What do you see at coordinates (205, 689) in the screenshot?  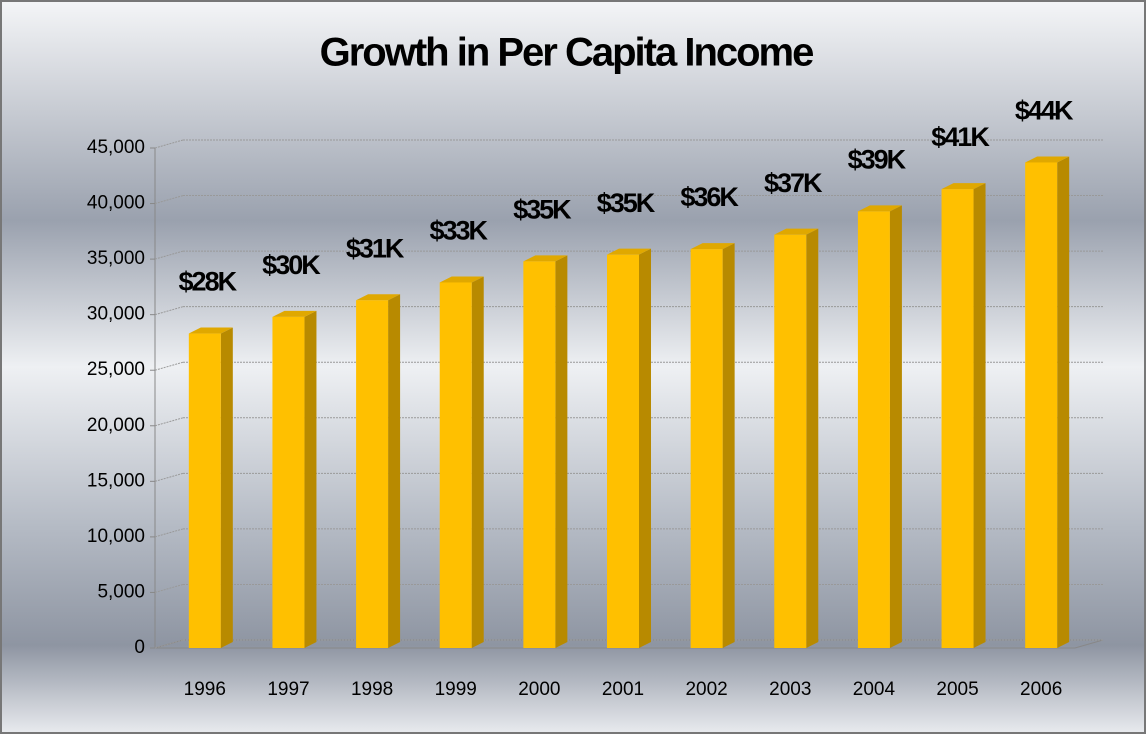 I see `x-tick-label: 1996` at bounding box center [205, 689].